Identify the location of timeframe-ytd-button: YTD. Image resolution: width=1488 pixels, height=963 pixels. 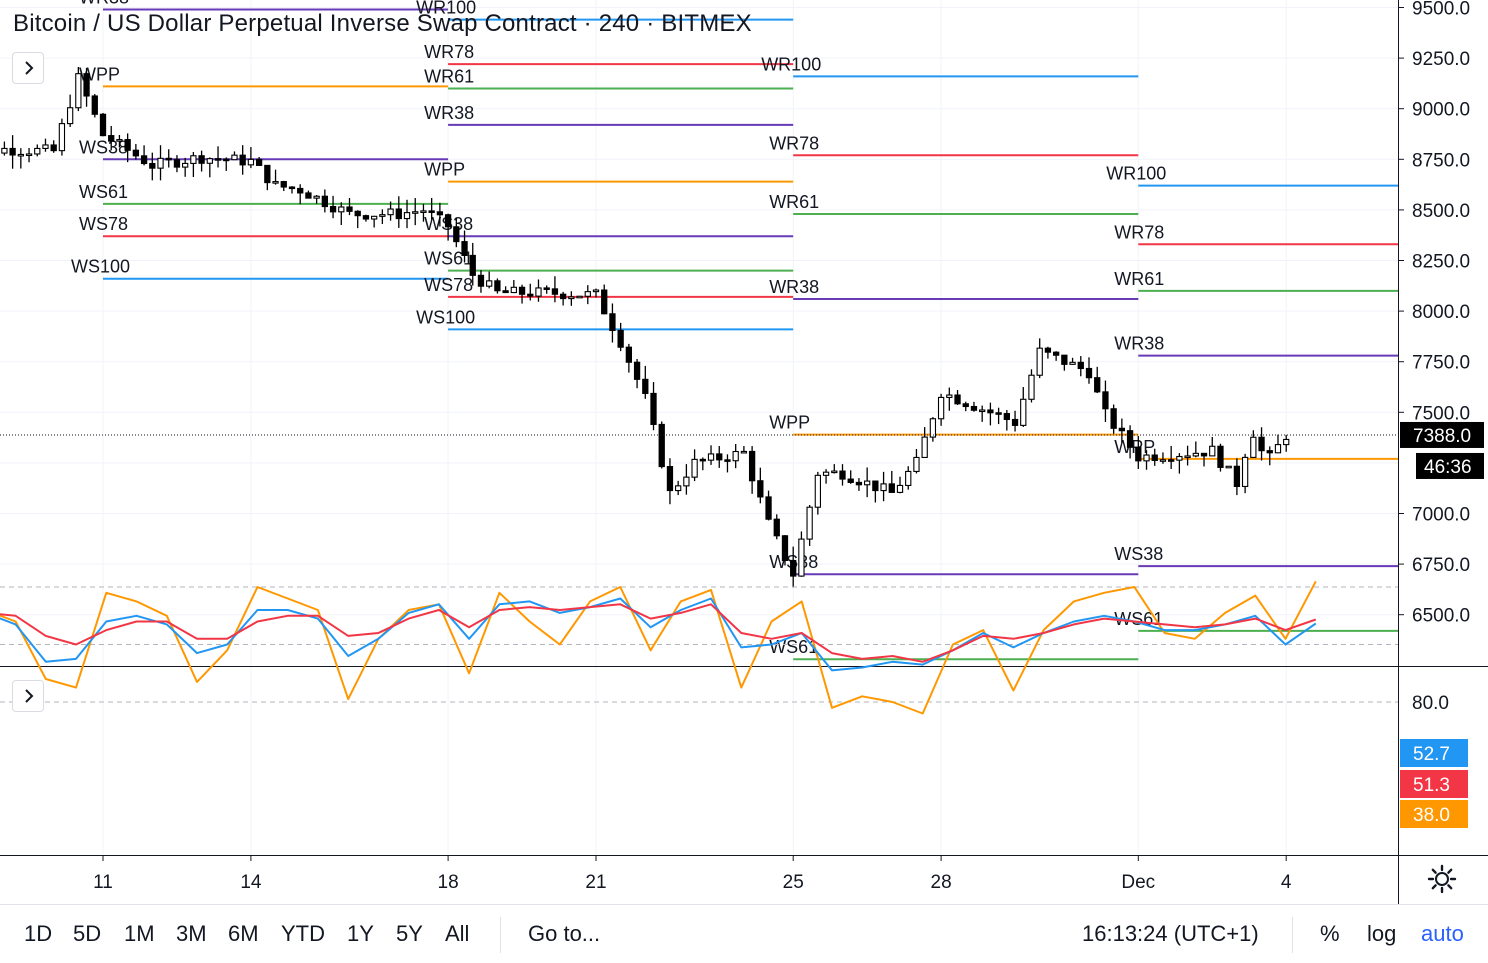
(303, 933).